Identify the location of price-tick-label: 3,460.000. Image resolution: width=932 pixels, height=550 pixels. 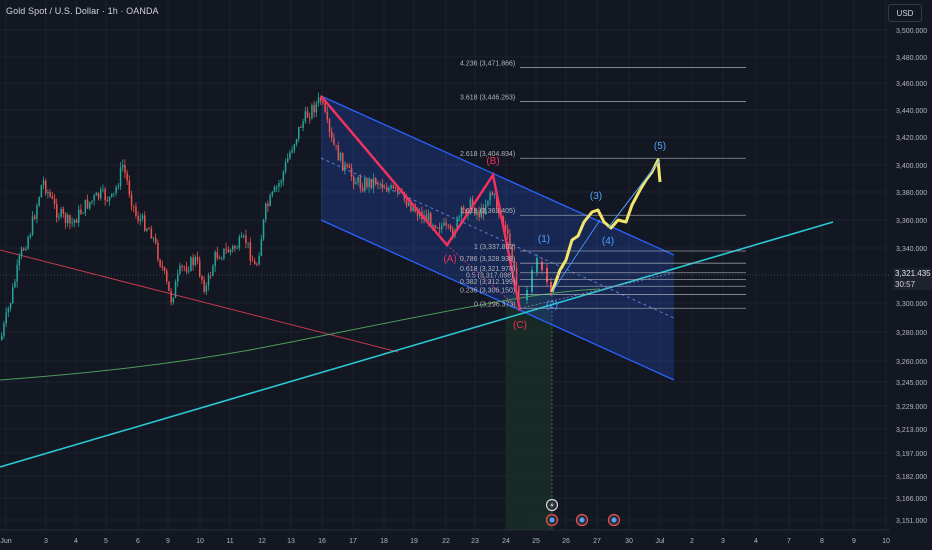
(911, 84).